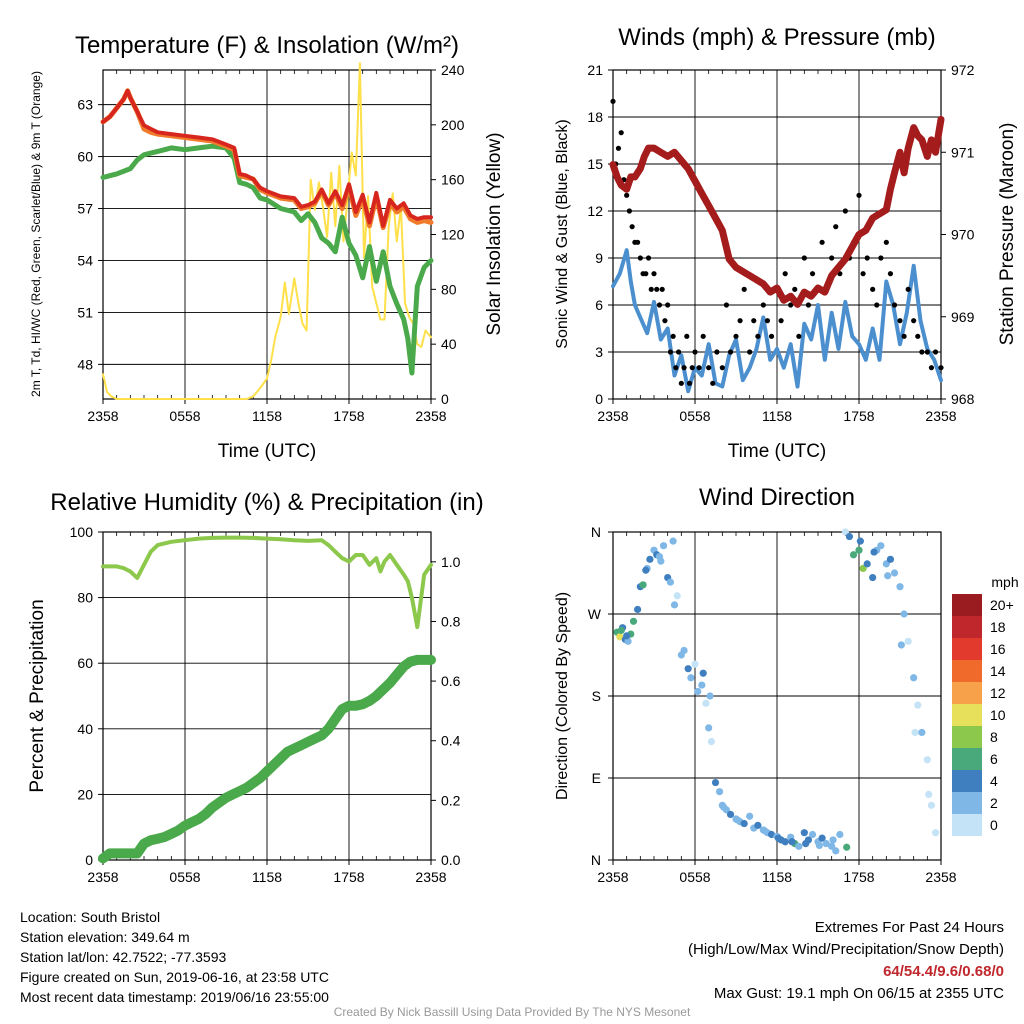 The image size is (1024, 1024). Describe the element at coordinates (1004, 582) in the screenshot. I see `colorbar-title: mph` at that location.